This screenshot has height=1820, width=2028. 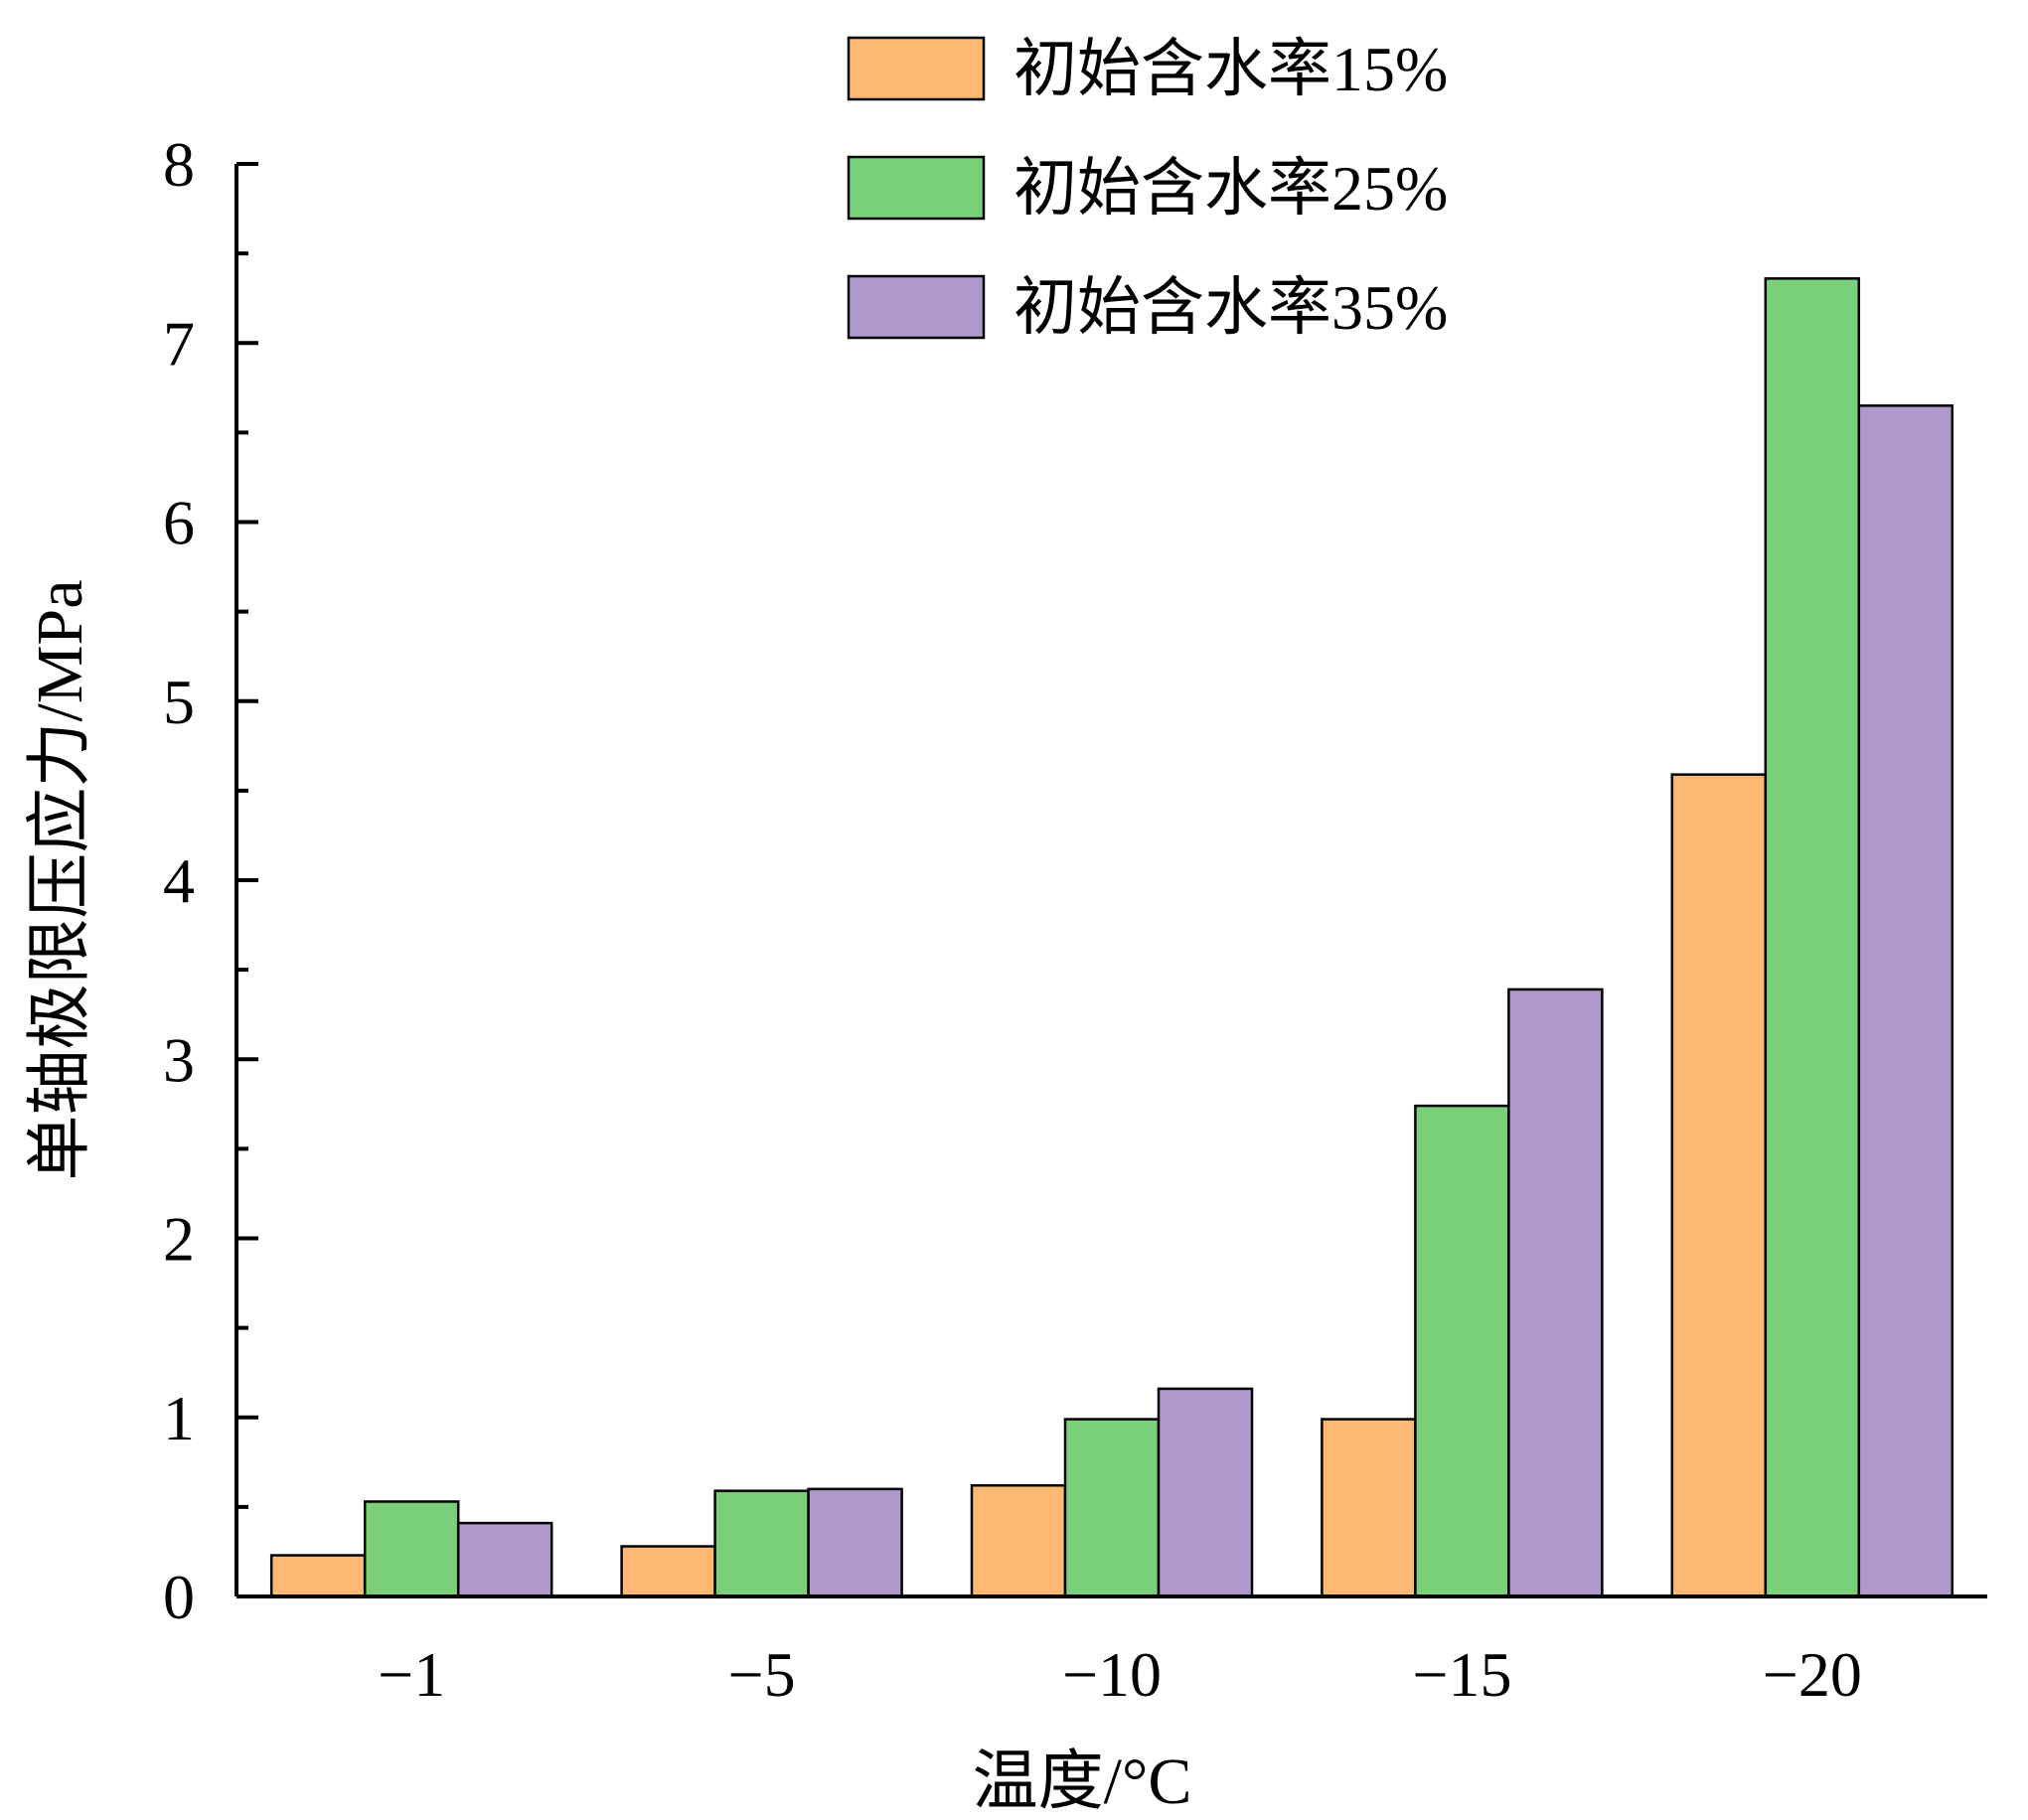 I want to click on y-tick-label: 8, so click(x=179, y=164).